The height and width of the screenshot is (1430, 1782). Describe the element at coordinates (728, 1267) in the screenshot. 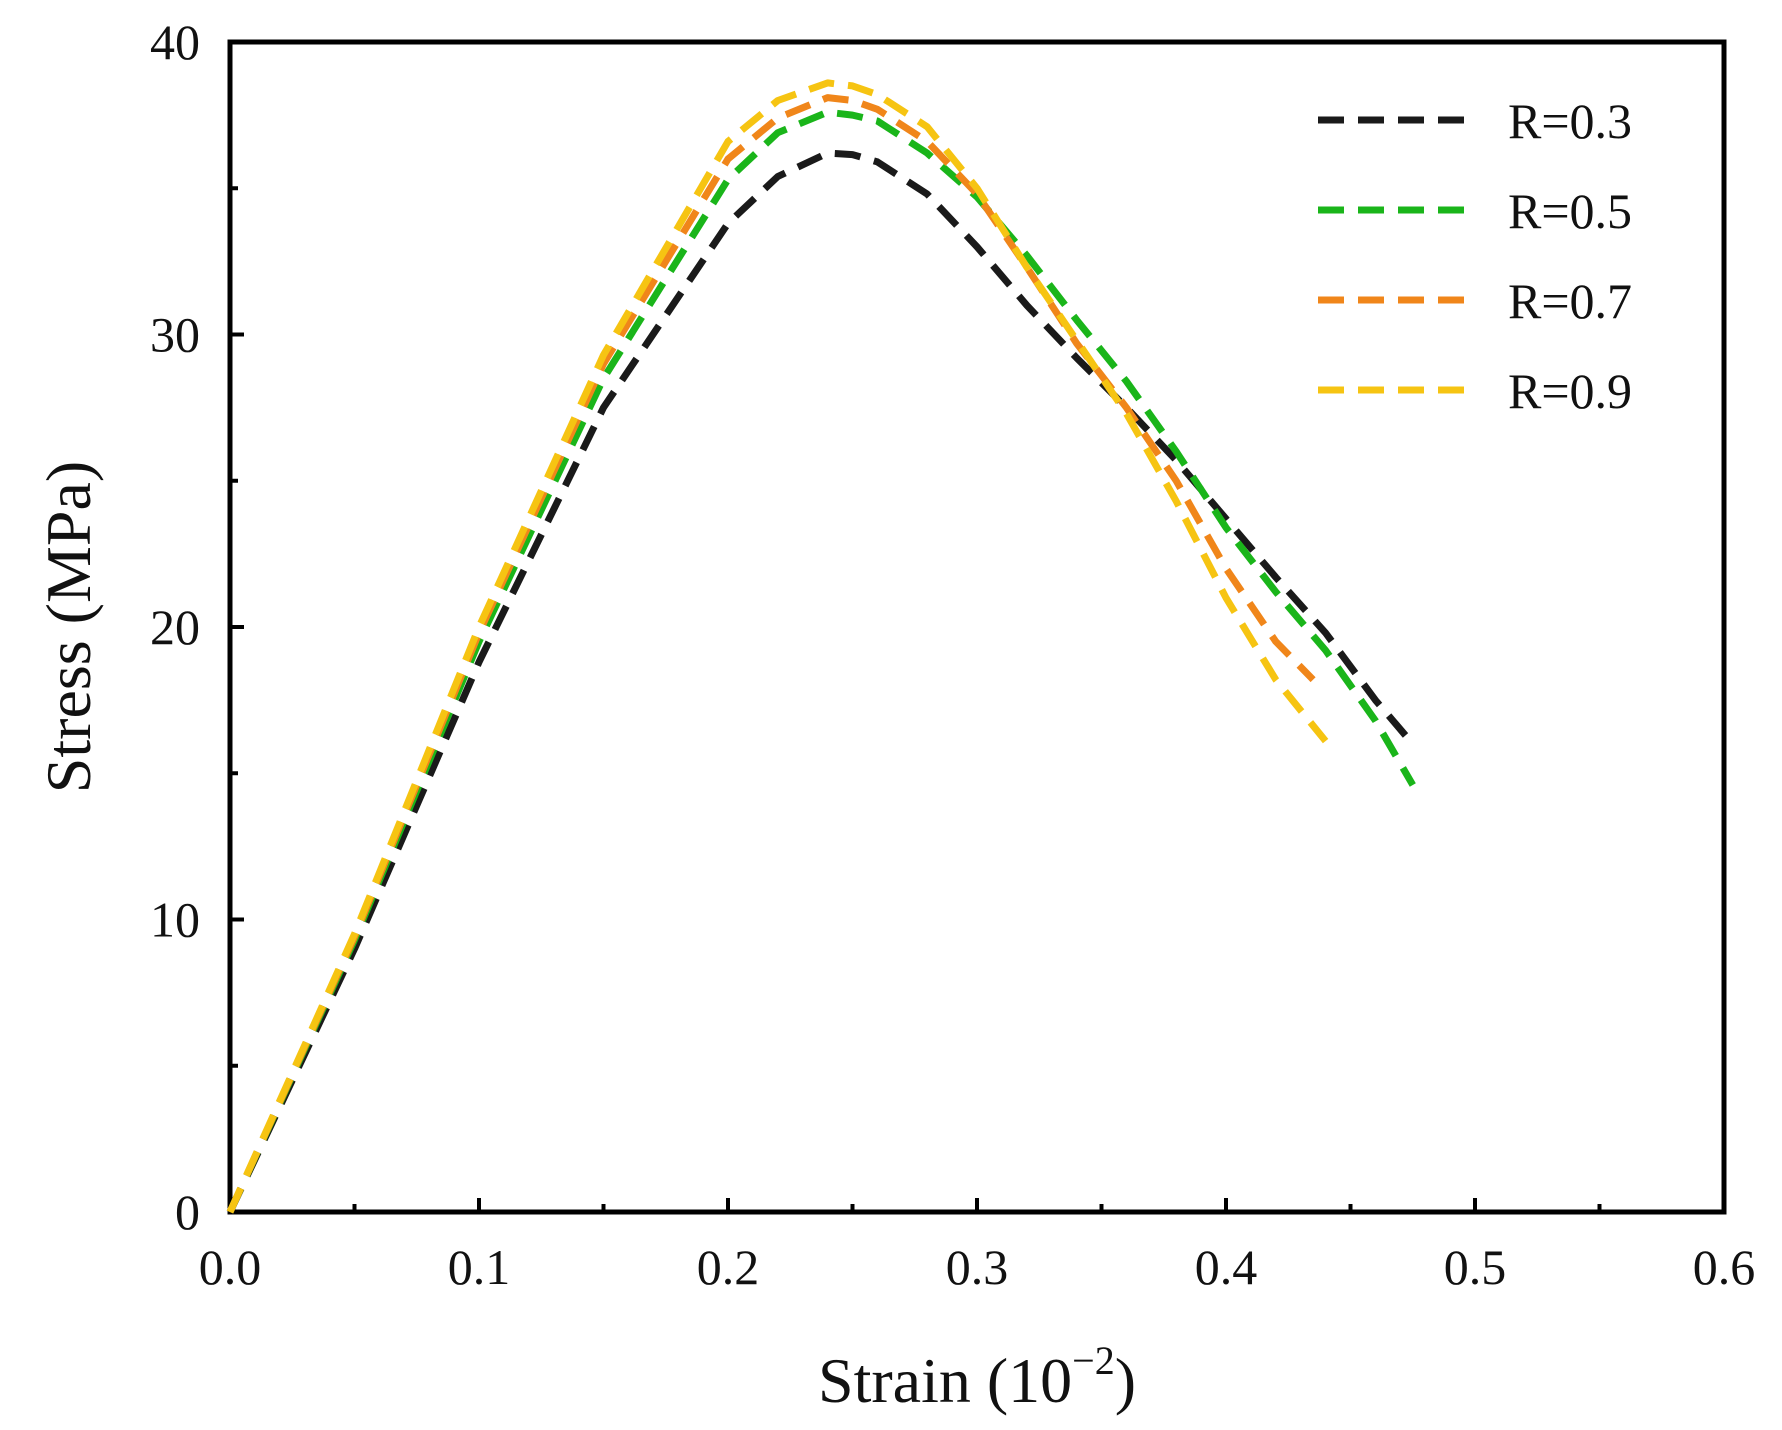

I see `x-tick-label: 0.2` at that location.